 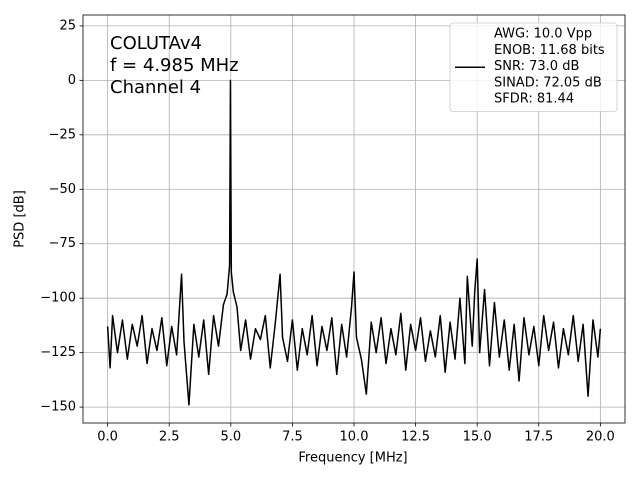 What do you see at coordinates (534, 99) in the screenshot?
I see `legend-label: SFDR: 81.44` at bounding box center [534, 99].